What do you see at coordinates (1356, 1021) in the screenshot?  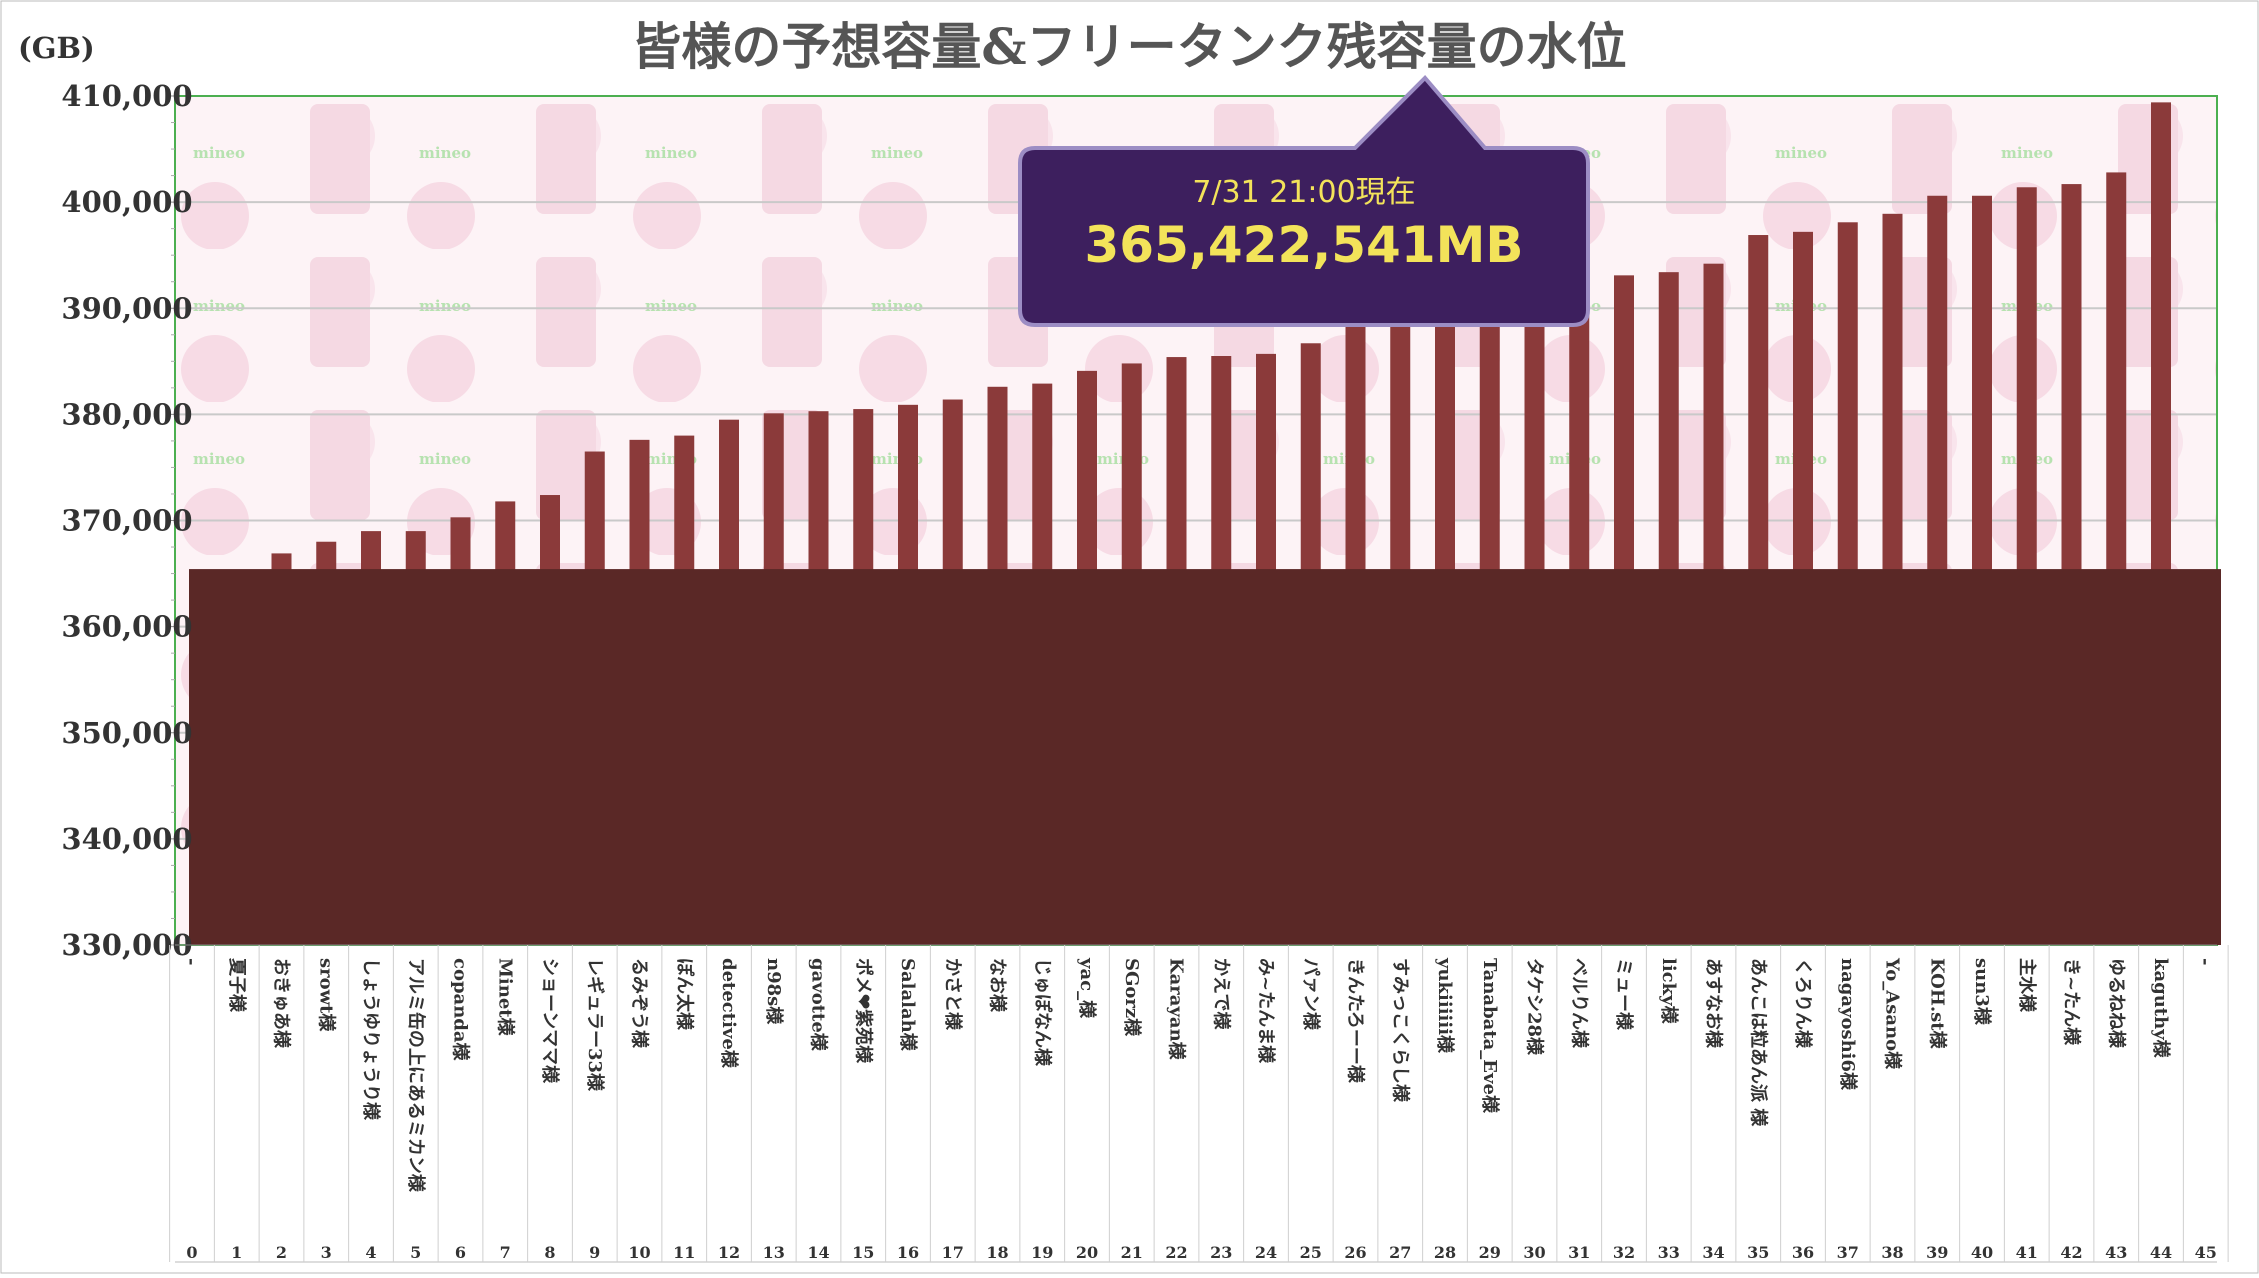 I see `x-category-label: きんたろーー様` at bounding box center [1356, 1021].